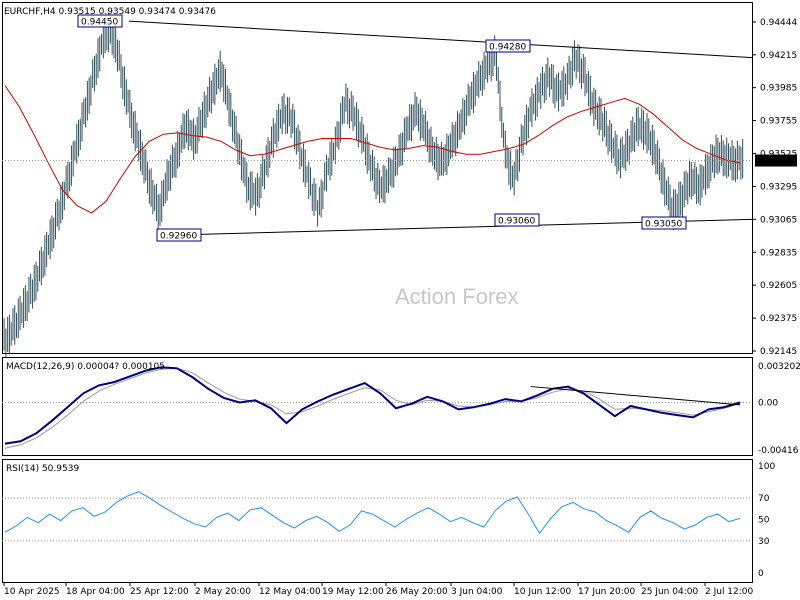  Describe the element at coordinates (440, 39) in the screenshot. I see `trendline` at that location.